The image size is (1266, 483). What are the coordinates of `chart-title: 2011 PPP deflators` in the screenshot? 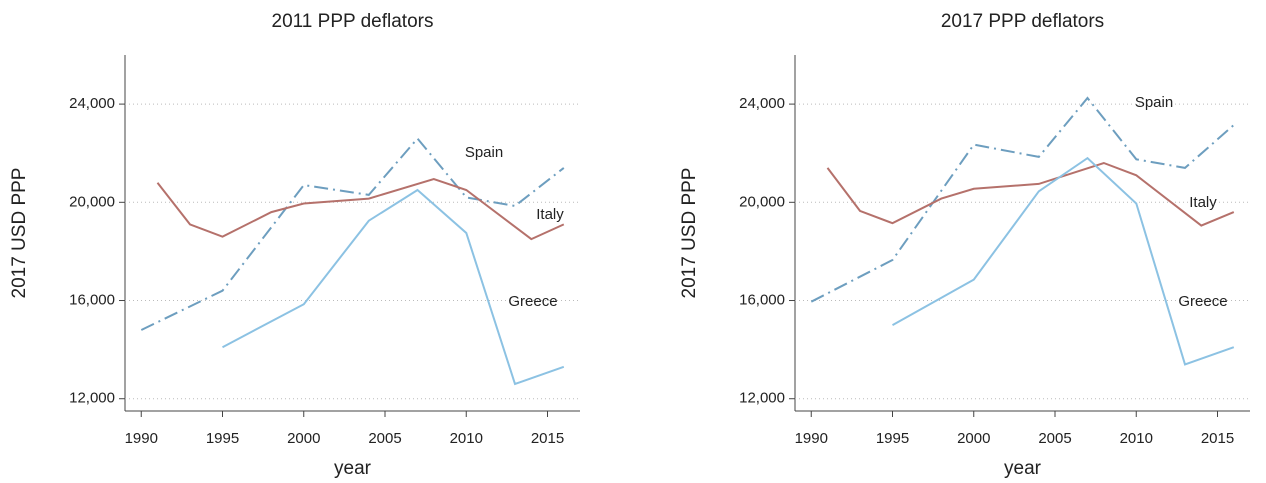 It's located at (353, 21).